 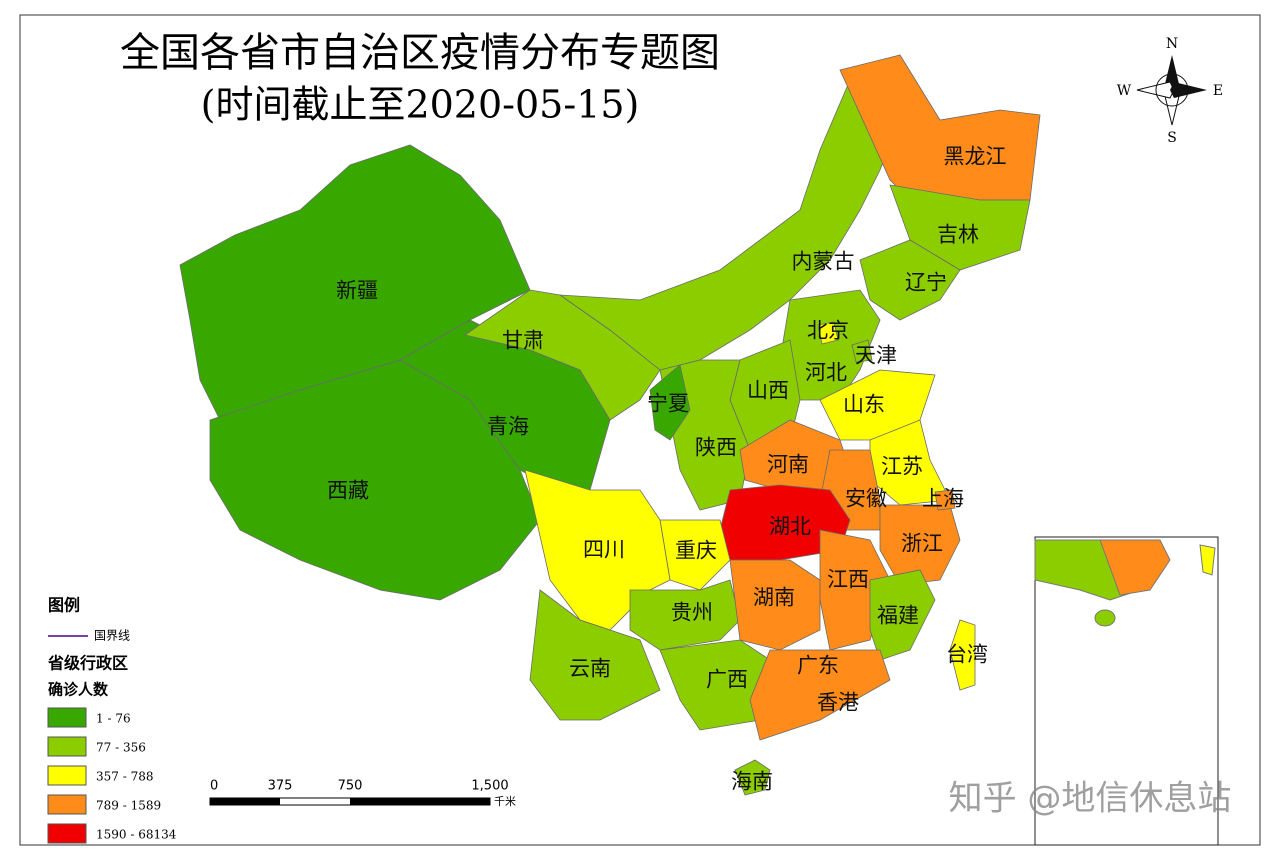 What do you see at coordinates (78, 690) in the screenshot?
I see `legend-field: 确诊人数` at bounding box center [78, 690].